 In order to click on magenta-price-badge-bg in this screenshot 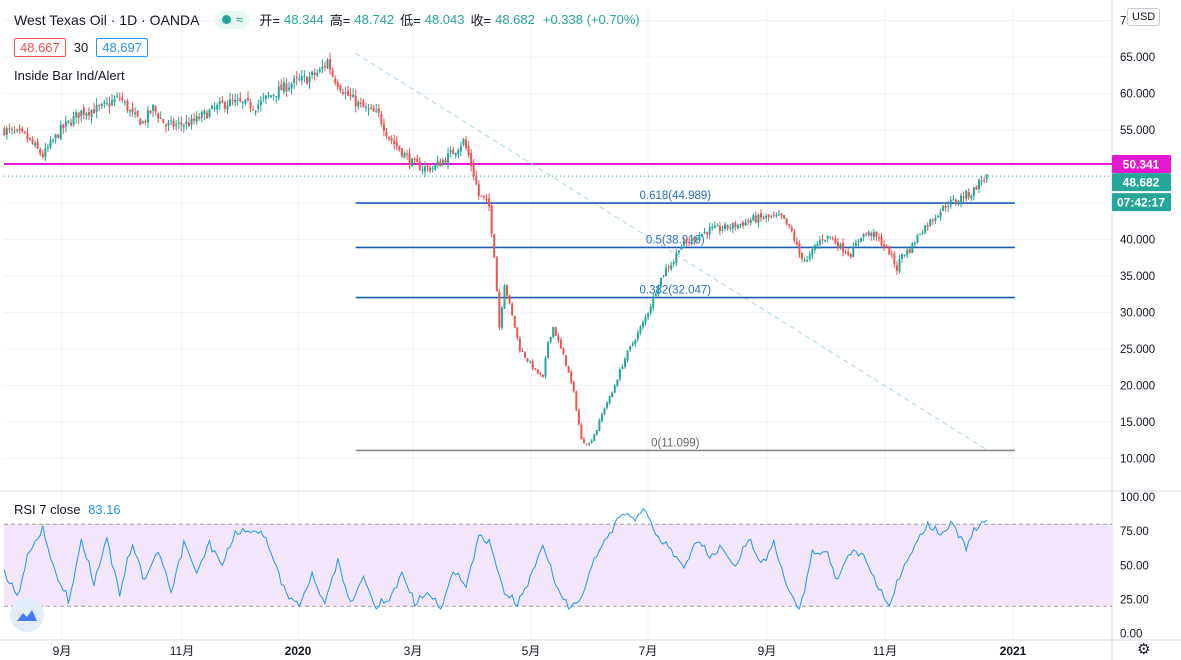, I will do `click(1141, 164)`.